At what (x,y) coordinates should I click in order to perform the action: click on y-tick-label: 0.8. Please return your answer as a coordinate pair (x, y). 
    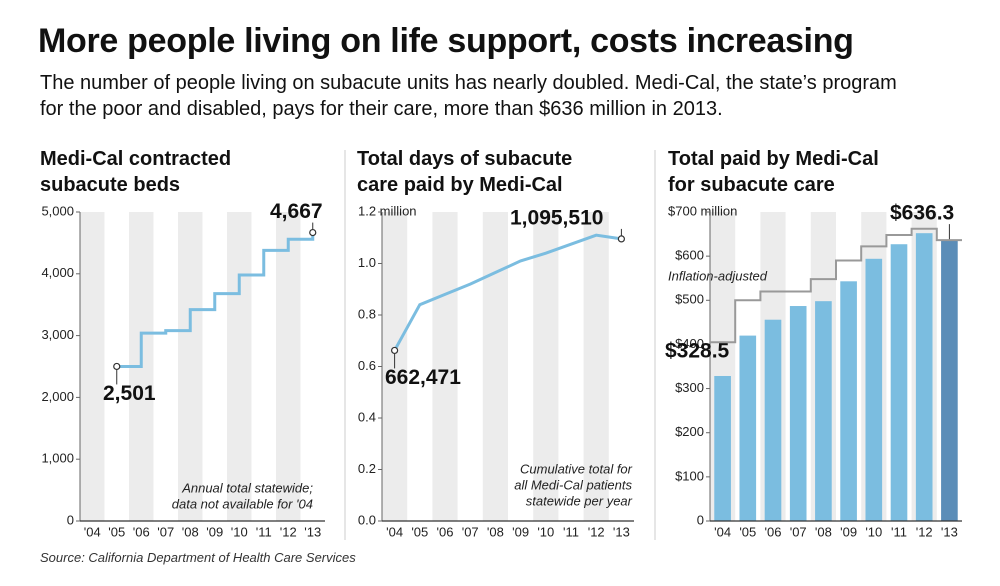
    Looking at the image, I should click on (367, 313).